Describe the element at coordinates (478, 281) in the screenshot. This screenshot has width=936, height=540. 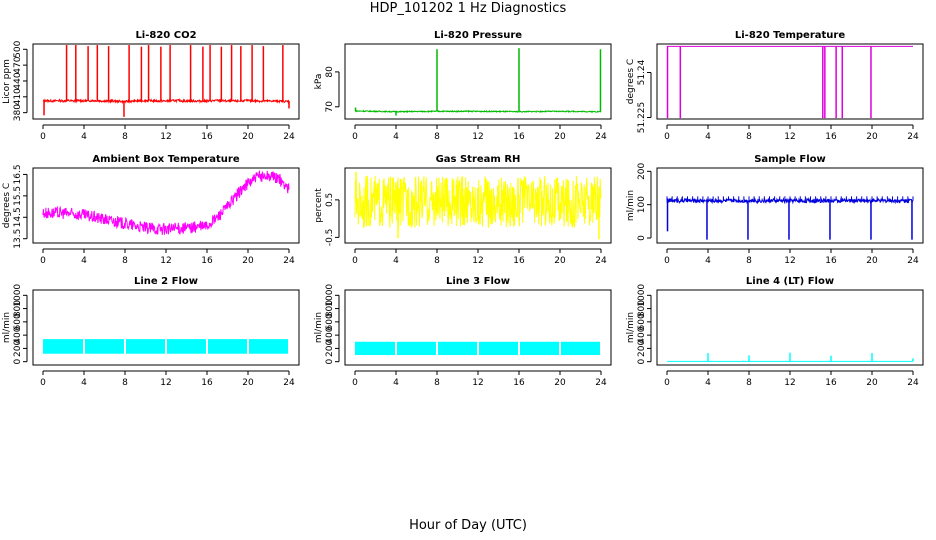
I see `chart-title: Line 3 Flow` at that location.